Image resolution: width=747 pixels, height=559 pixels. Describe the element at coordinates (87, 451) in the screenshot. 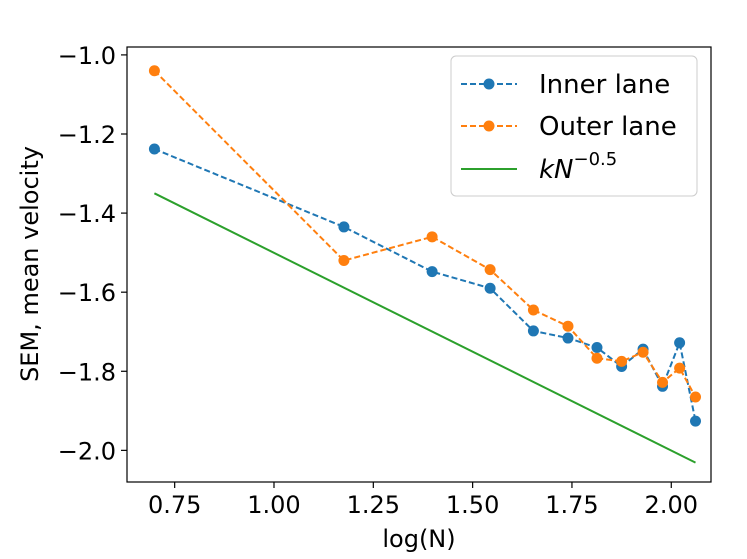

I see `y-tick-label: −2.0` at that location.